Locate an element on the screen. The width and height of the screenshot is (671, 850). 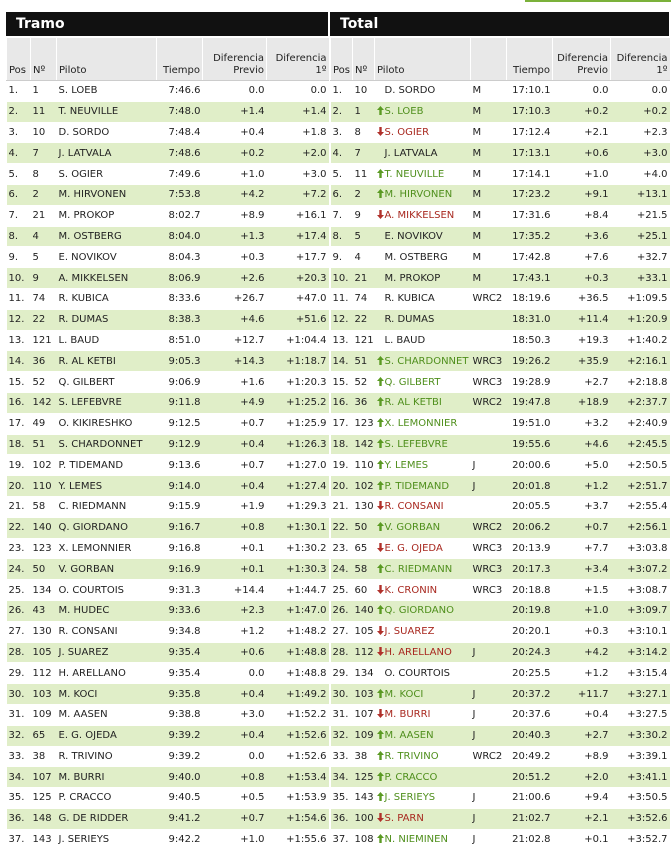
table-row: 10. 9 A. MIKKELSEN 8:06.9 +2.6 +20.3 is located at coordinates (167, 278).